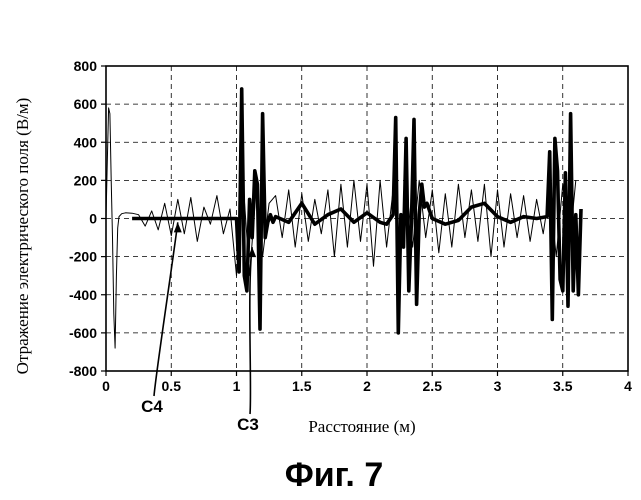  I want to click on y-tick-labels: 800 600 400 200 0 -200 -400 -600 -800, so click(83, 218).